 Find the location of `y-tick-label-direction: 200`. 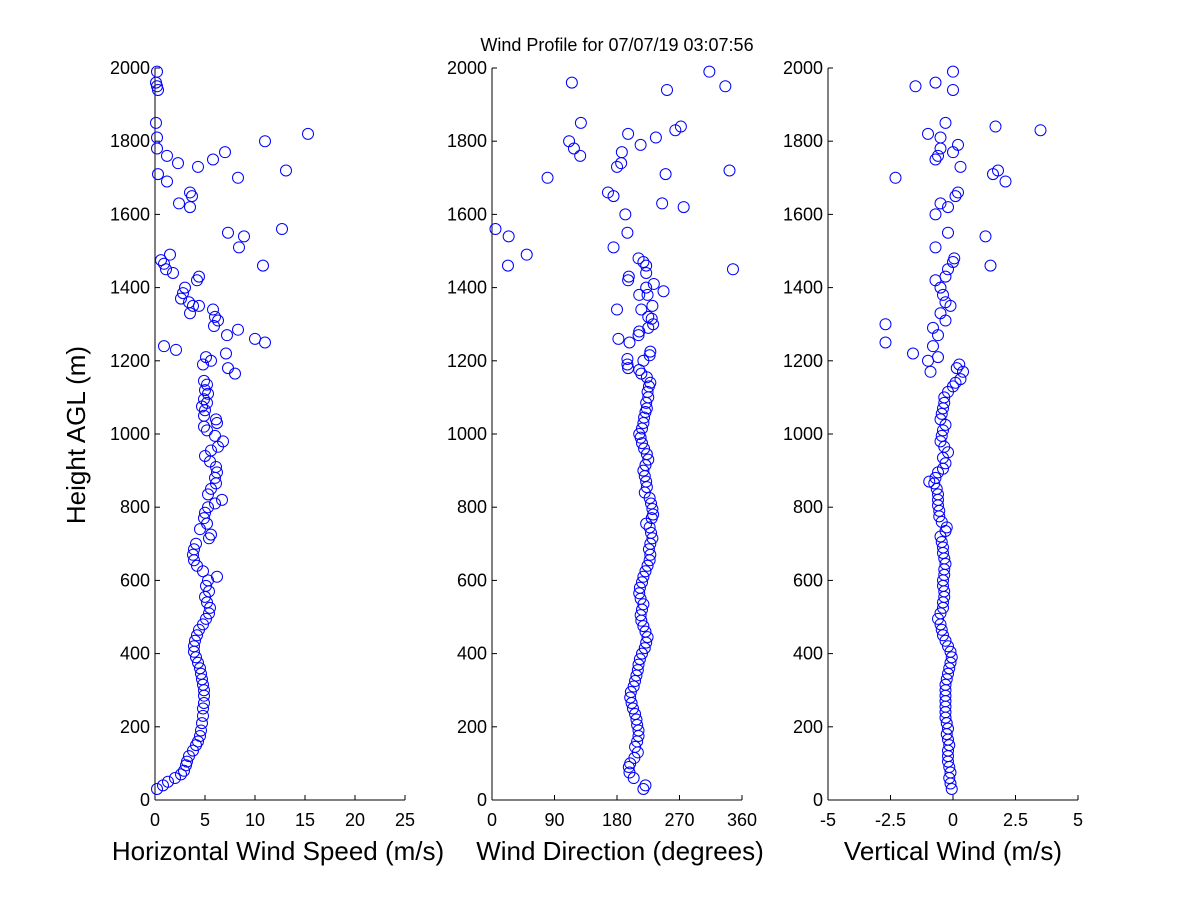

y-tick-label-direction: 200 is located at coordinates (472, 727).